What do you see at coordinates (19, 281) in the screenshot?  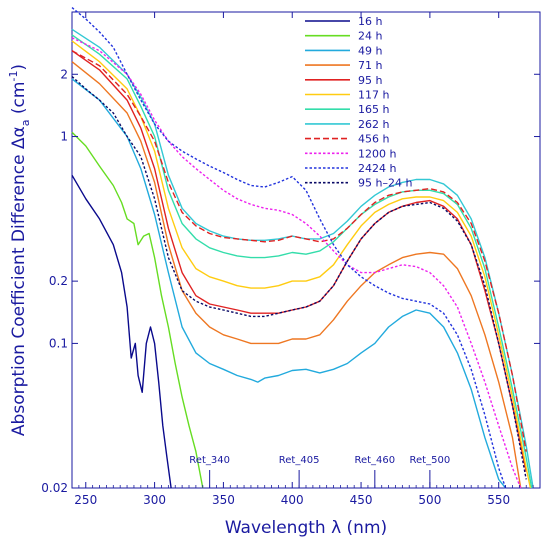 I see `y-axis-label-main: Absorption Coefficient Difference Δα` at bounding box center [19, 281].